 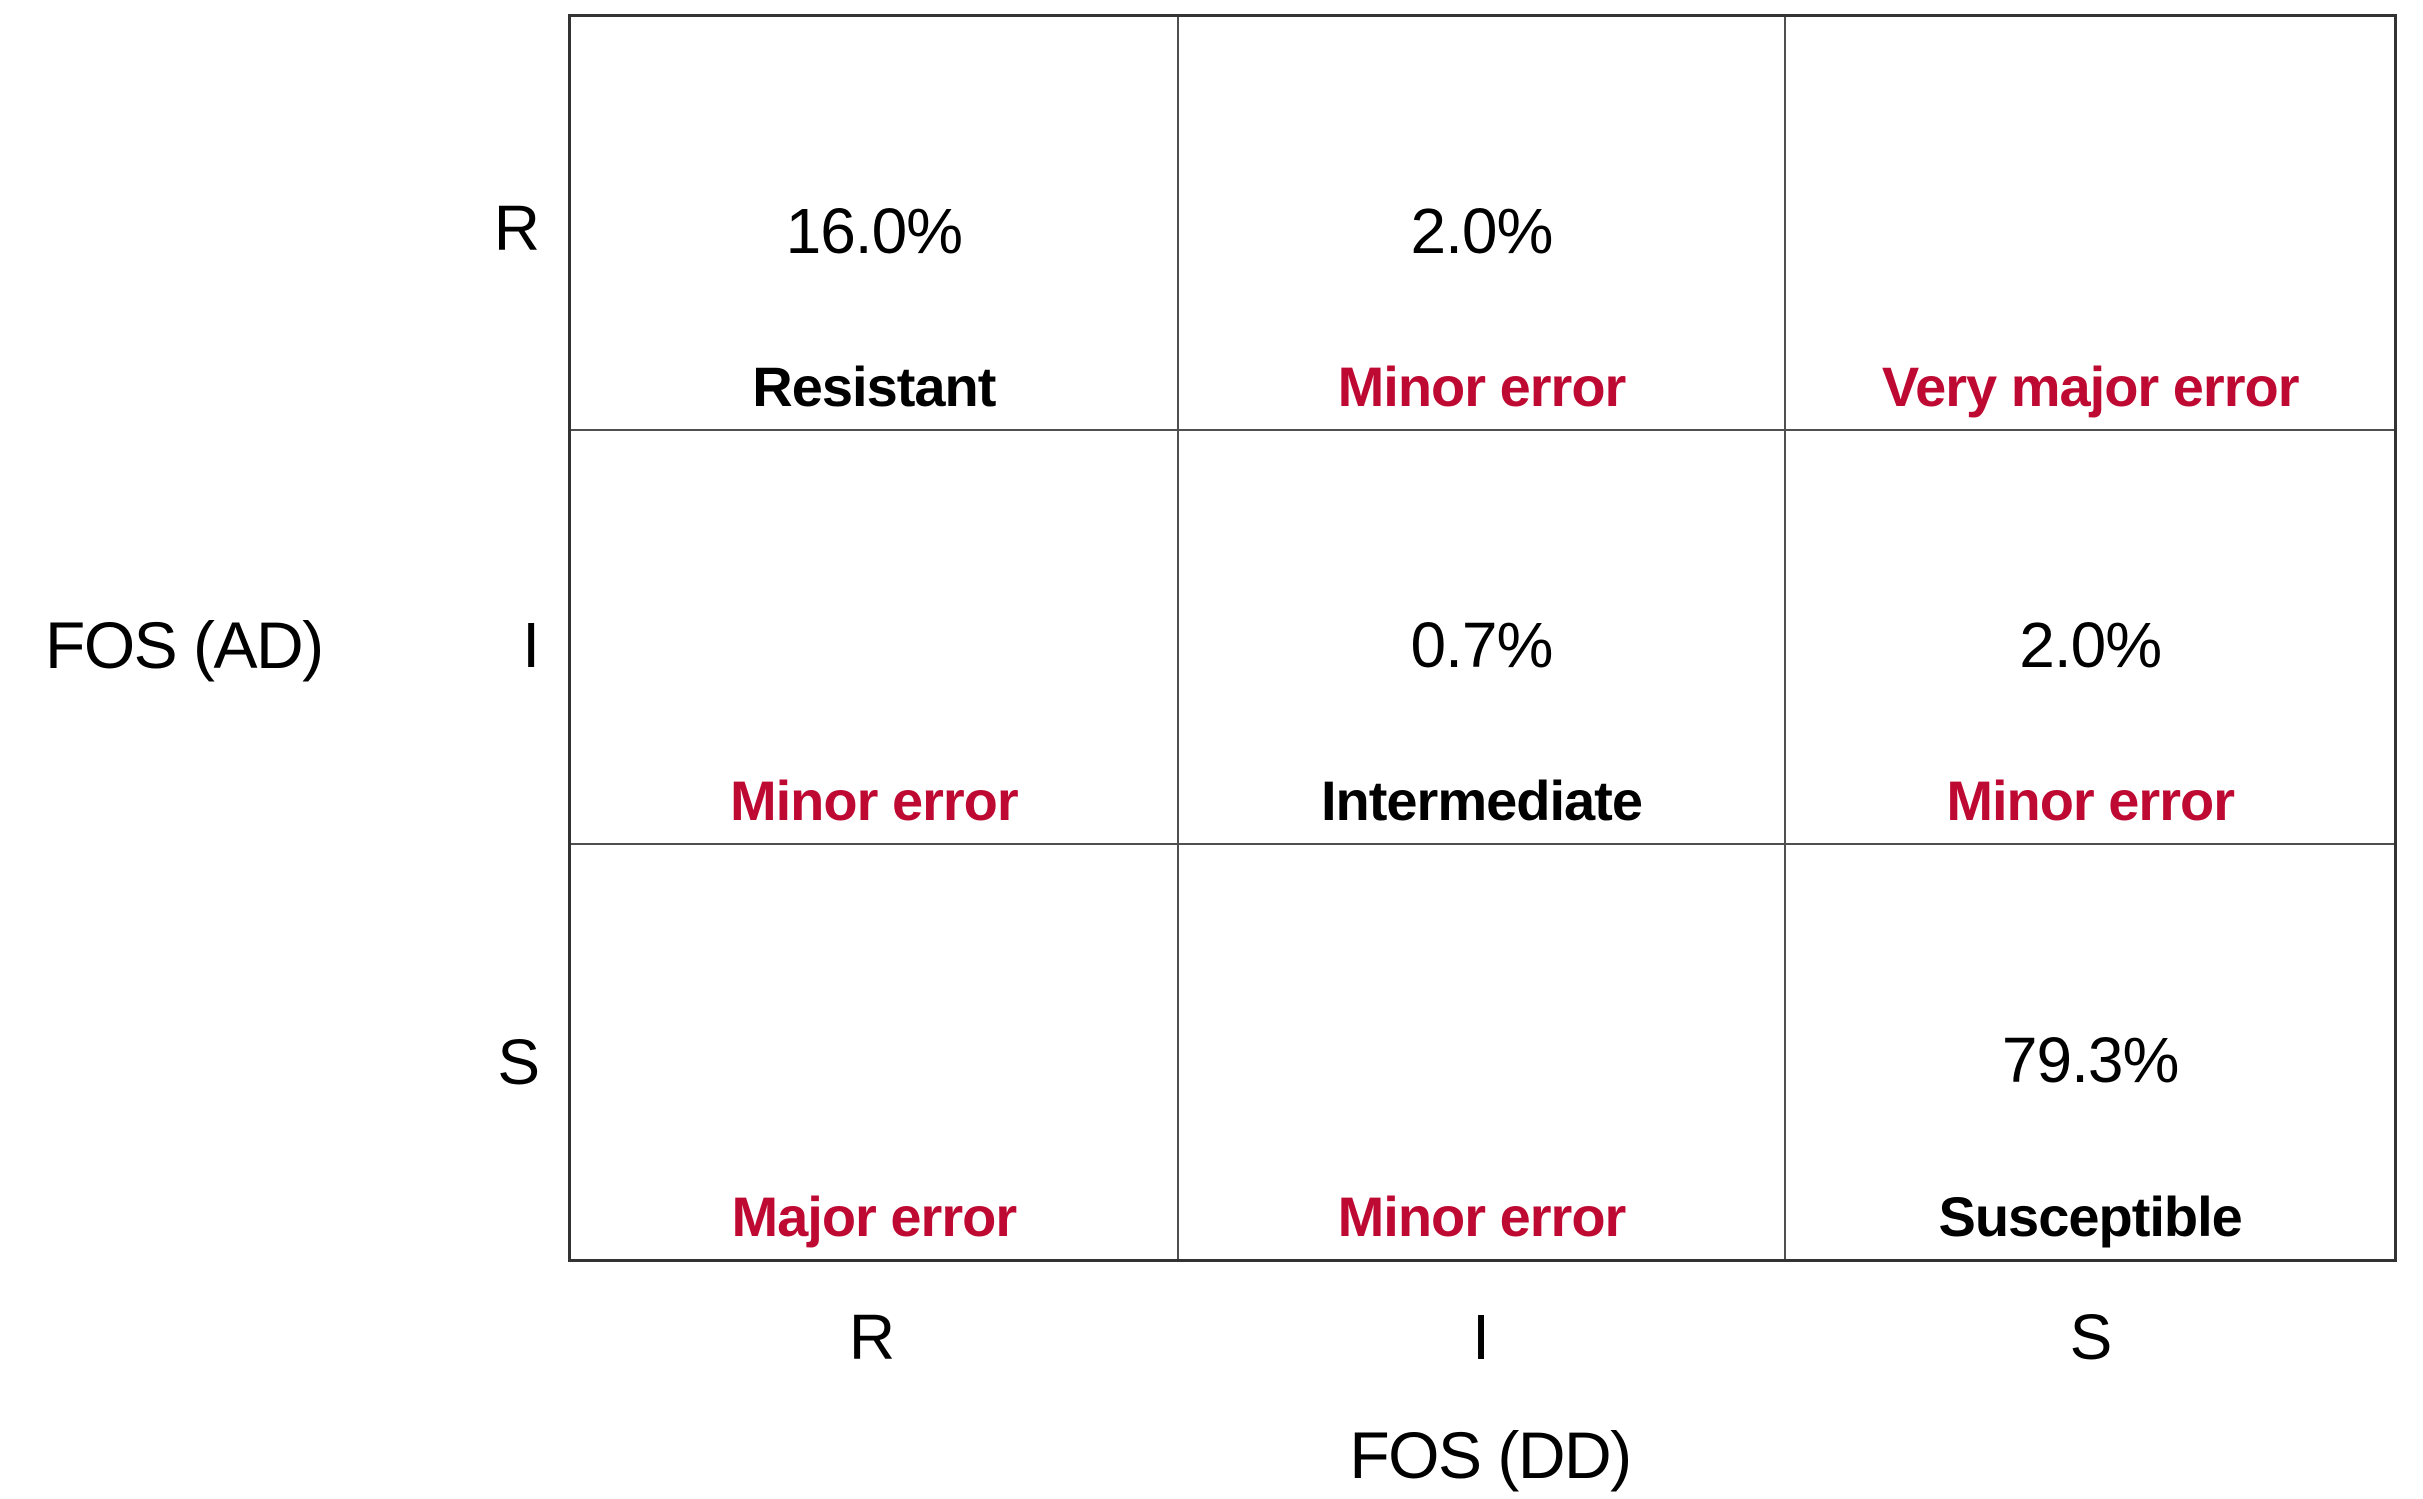 I want to click on matrix-cell-I-I: 0.7% Intermediate, so click(x=1482, y=638).